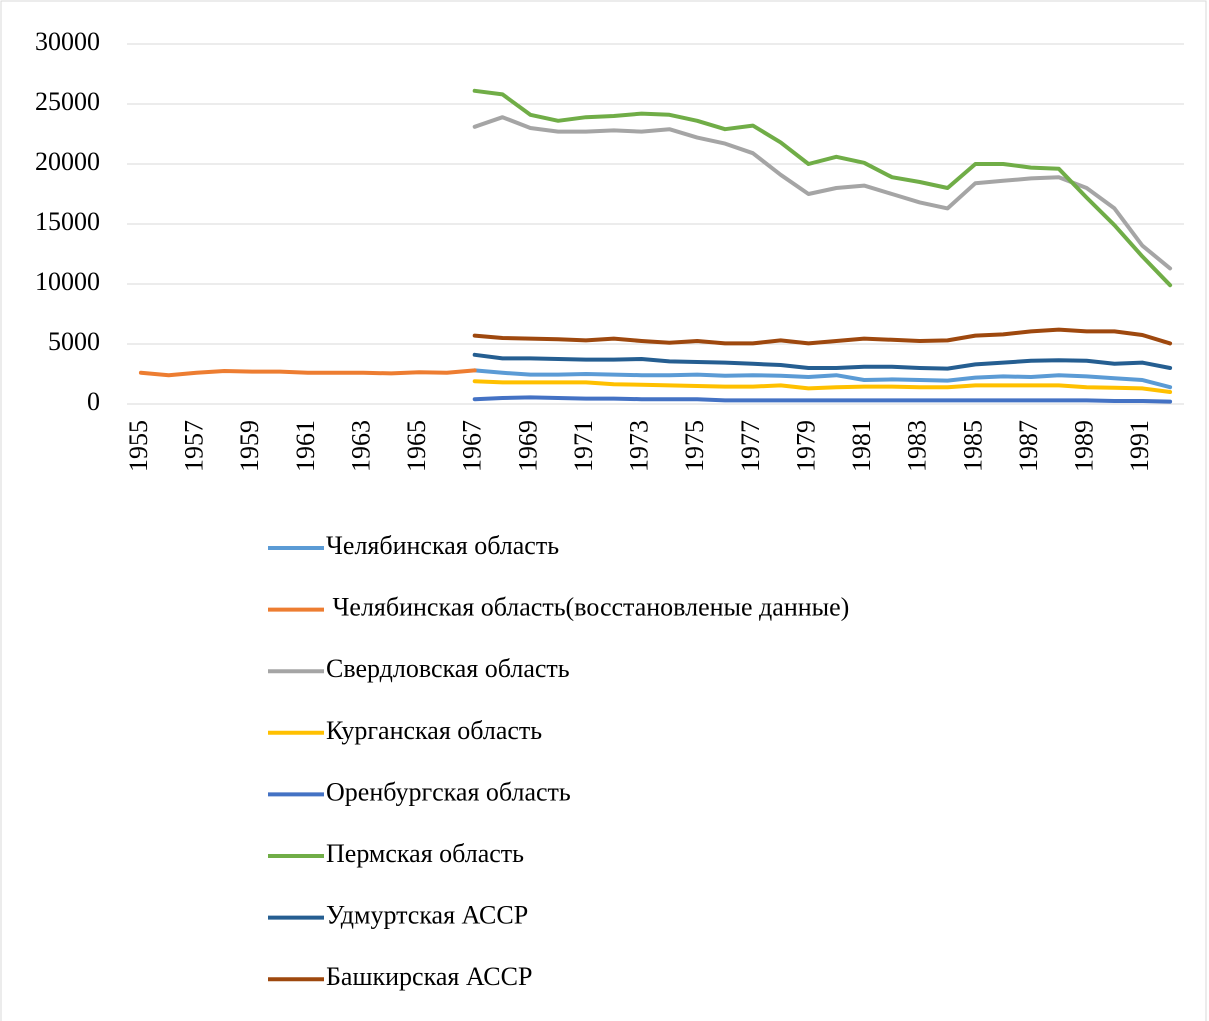  What do you see at coordinates (639, 446) in the screenshot?
I see `x-tick-label: 1973` at bounding box center [639, 446].